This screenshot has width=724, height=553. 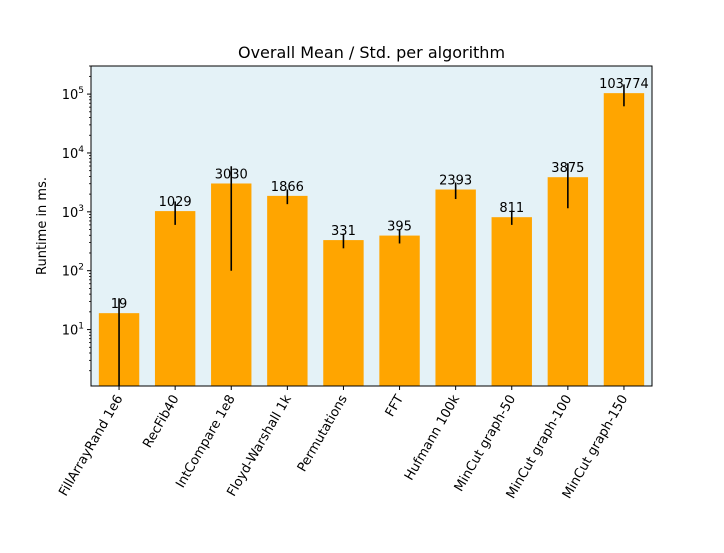 What do you see at coordinates (73, 212) in the screenshot?
I see `y-tick-label-3: 10³` at bounding box center [73, 212].